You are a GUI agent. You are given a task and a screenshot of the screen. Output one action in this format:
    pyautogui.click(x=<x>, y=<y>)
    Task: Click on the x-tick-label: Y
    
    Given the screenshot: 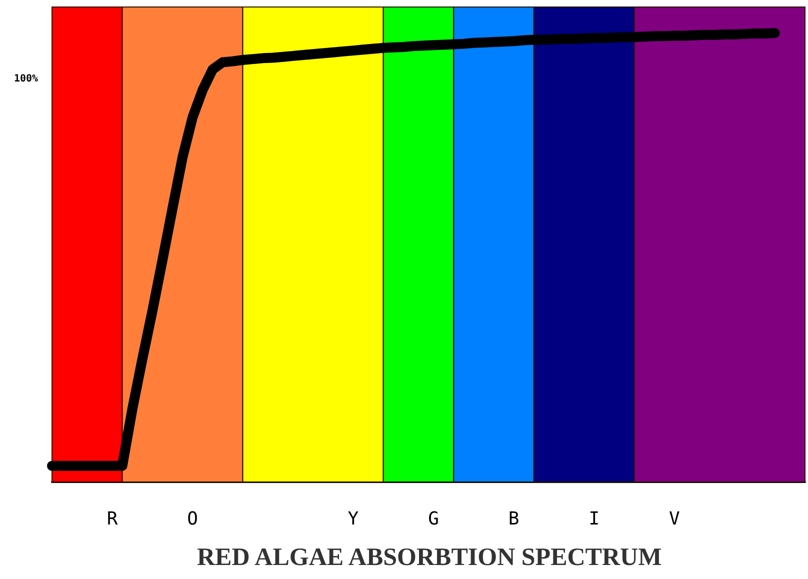 What is the action you would take?
    pyautogui.click(x=353, y=519)
    